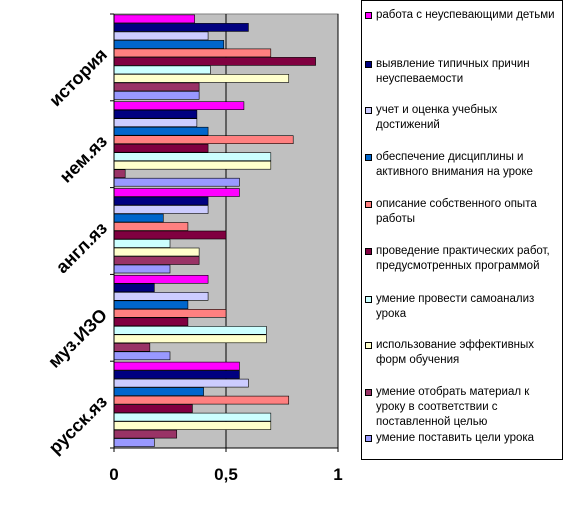  I want to click on legend-item: умение провести самоанализ урока, so click(461, 307).